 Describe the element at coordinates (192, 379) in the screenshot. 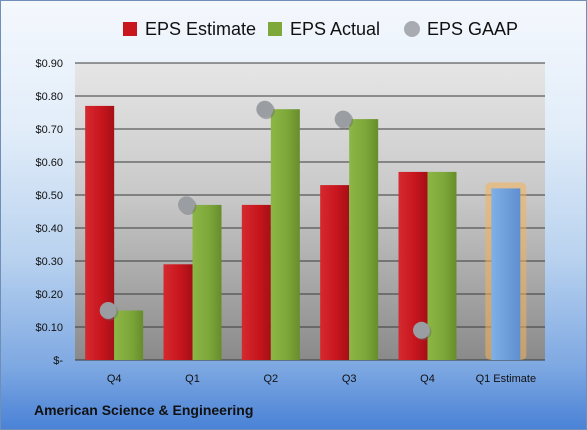

I see `x-tick-label: Q1` at that location.